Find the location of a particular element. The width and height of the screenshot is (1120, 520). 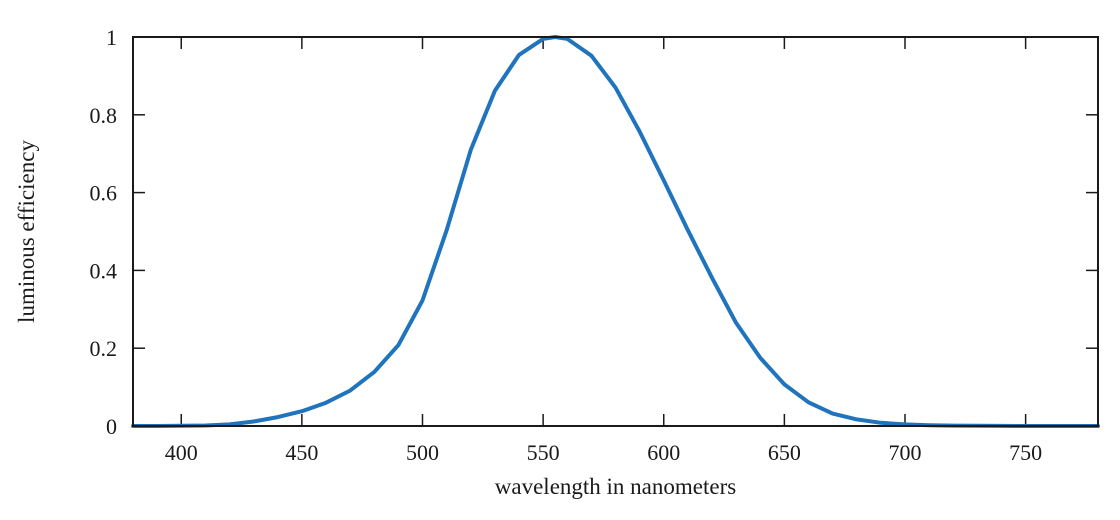

x-axis-label: wavelength in nanometers is located at coordinates (615, 486).